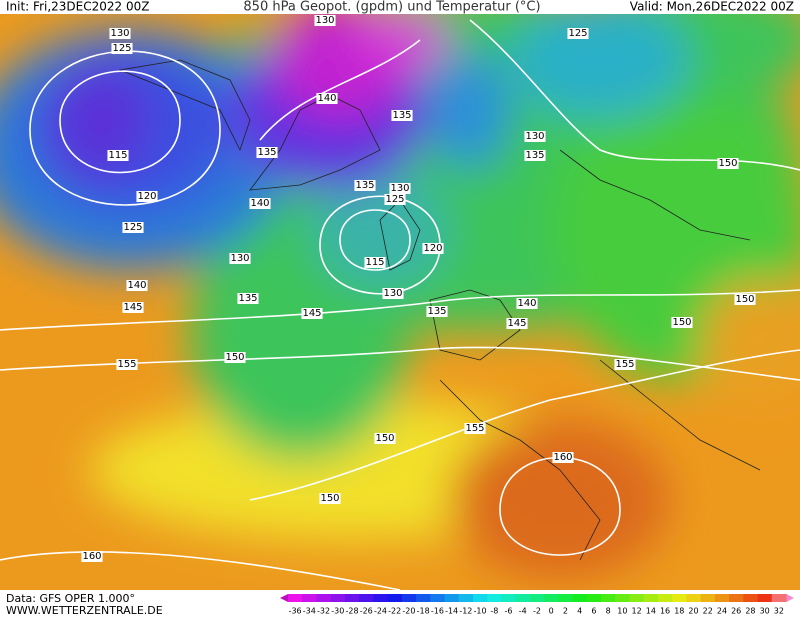  I want to click on colorbar-tick-label: 20, so click(693, 611).